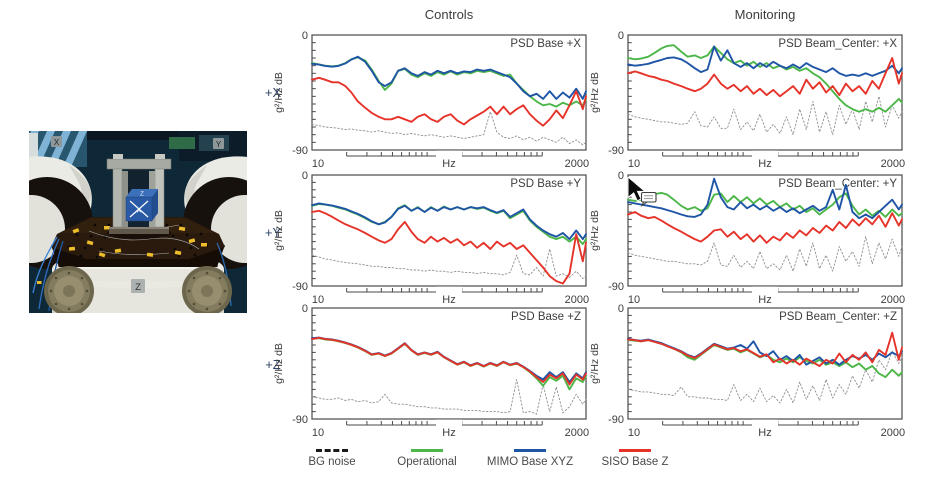 Image resolution: width=940 pixels, height=482 pixels. What do you see at coordinates (273, 232) in the screenshot?
I see `row-label-plus-y: +Y` at bounding box center [273, 232].